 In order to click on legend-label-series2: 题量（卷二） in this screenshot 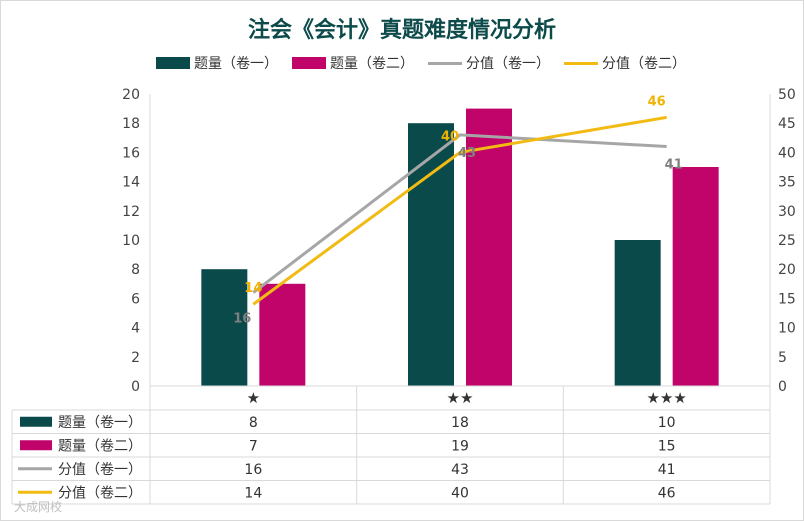, I will do `click(372, 64)`.